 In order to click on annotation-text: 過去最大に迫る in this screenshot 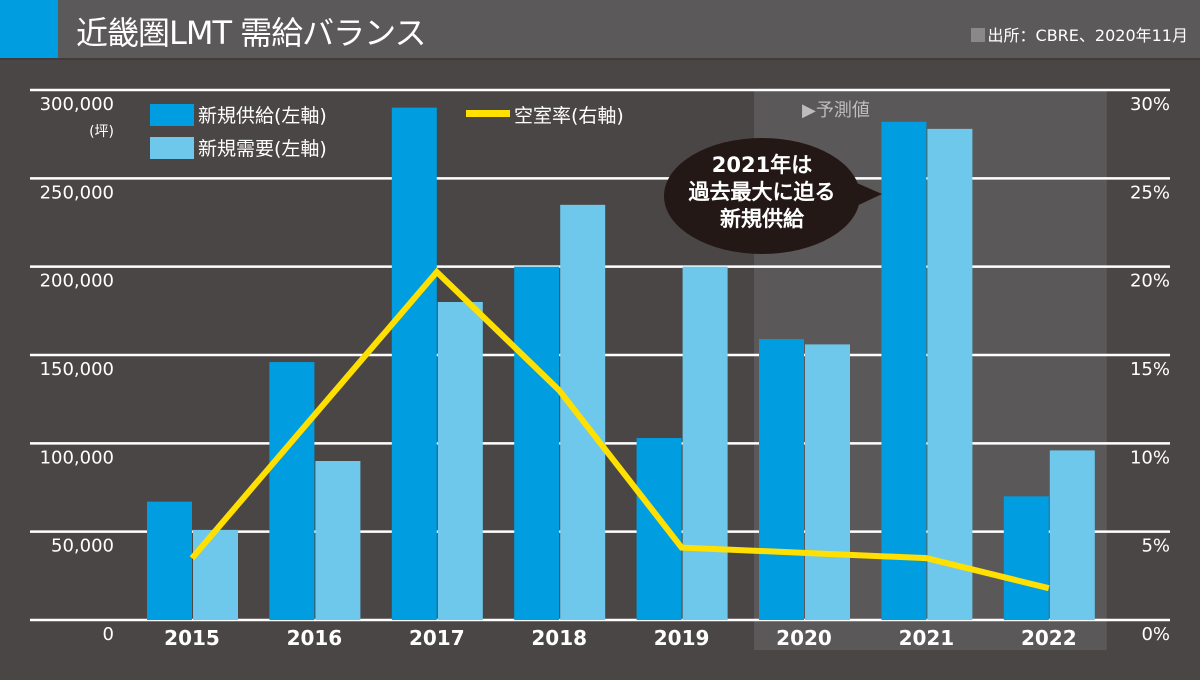, I will do `click(762, 192)`.